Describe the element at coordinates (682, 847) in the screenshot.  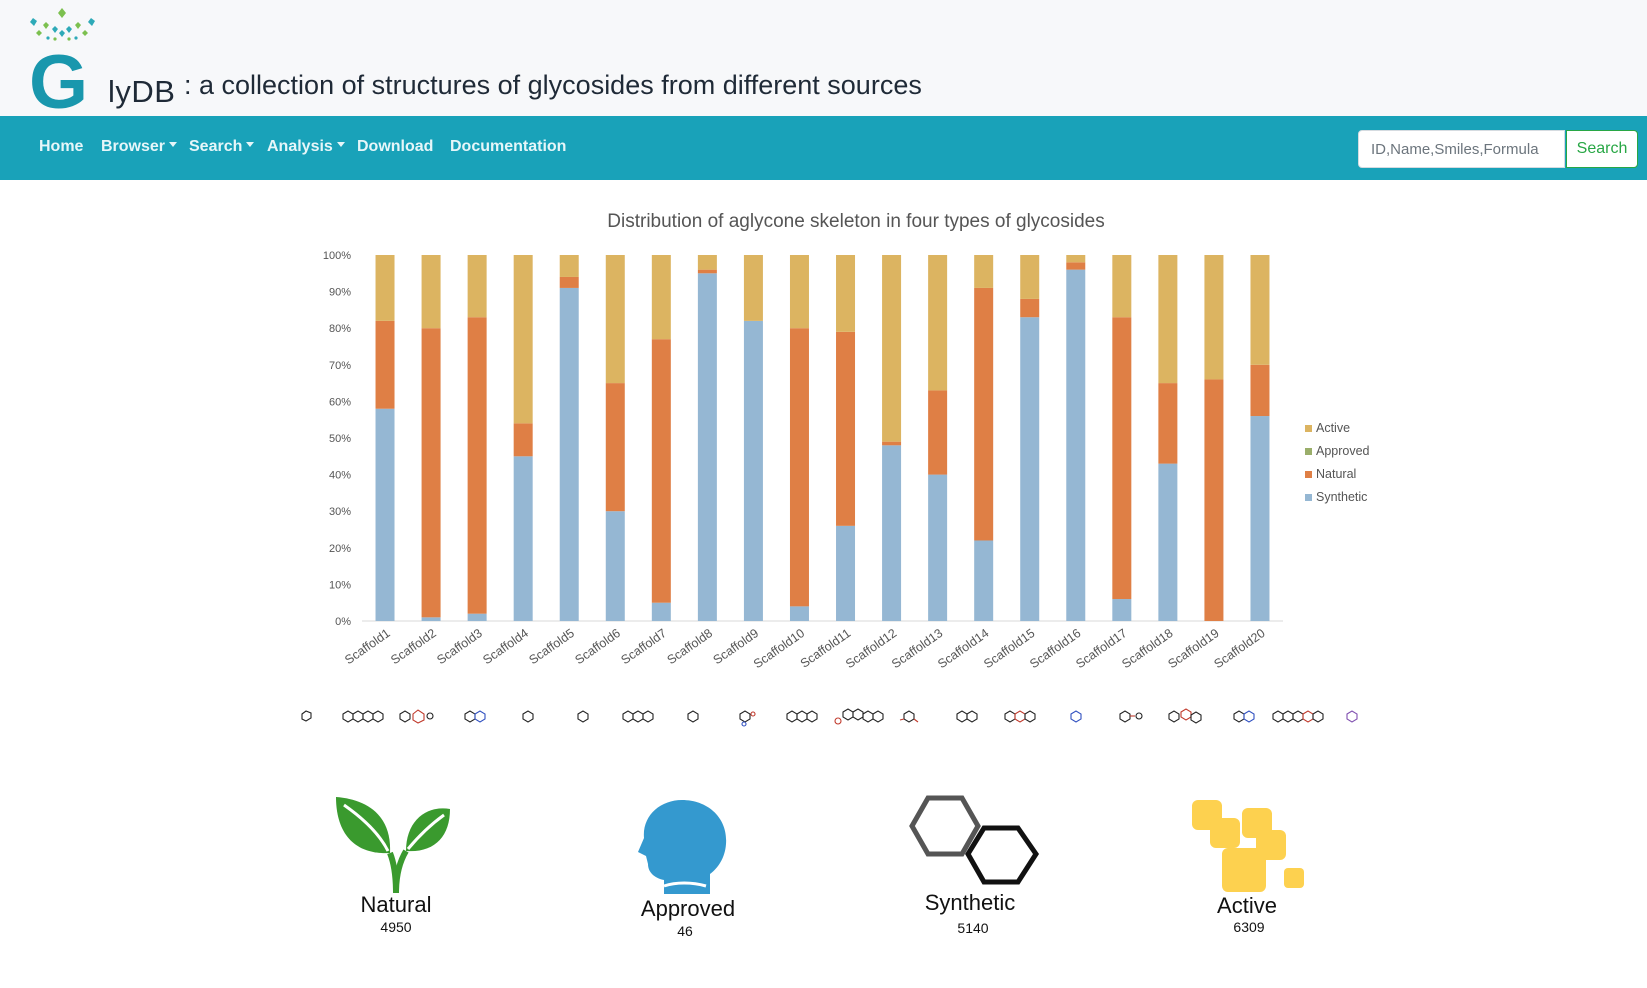
I see `human-head-icon` at that location.